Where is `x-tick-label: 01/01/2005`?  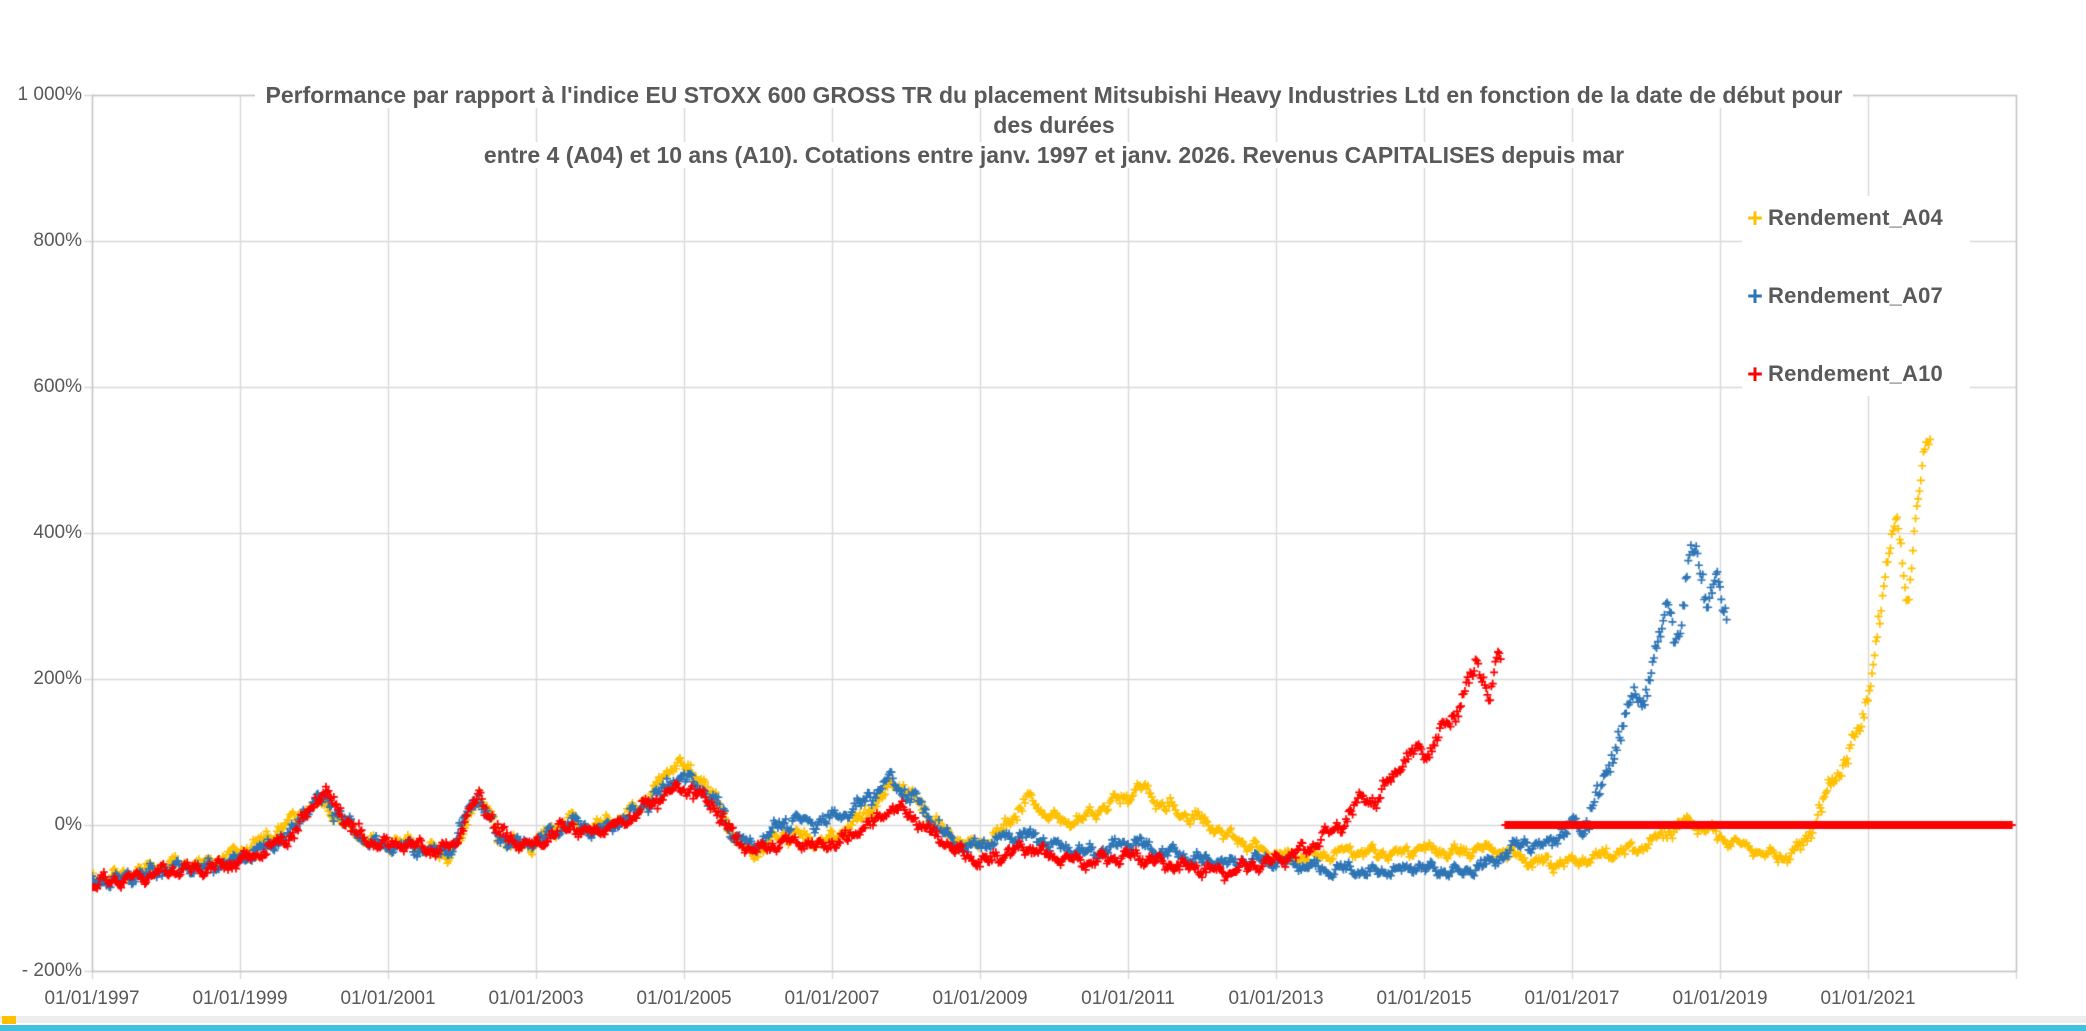
x-tick-label: 01/01/2005 is located at coordinates (684, 998).